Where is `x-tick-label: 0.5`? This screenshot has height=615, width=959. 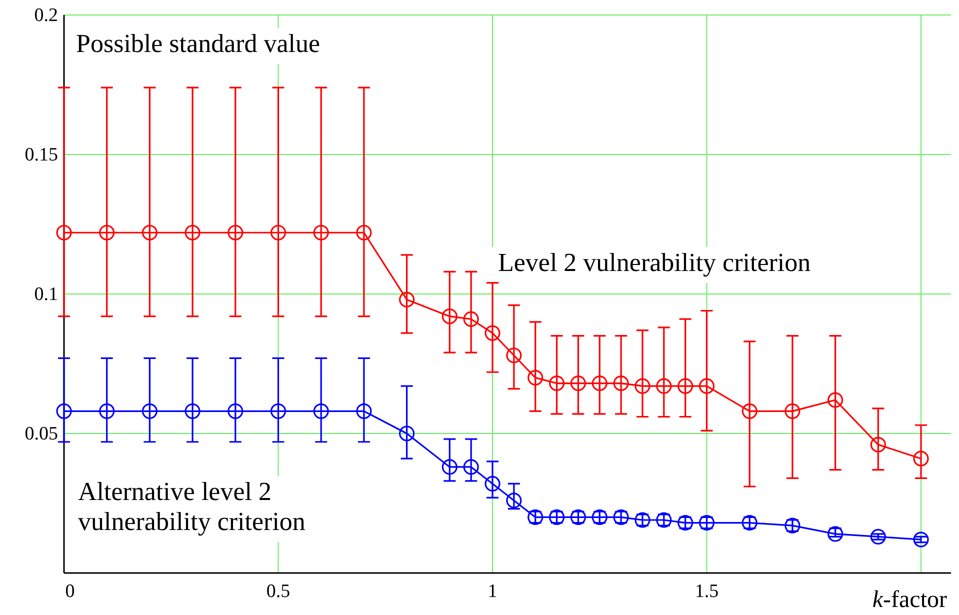 x-tick-label: 0.5 is located at coordinates (278, 591).